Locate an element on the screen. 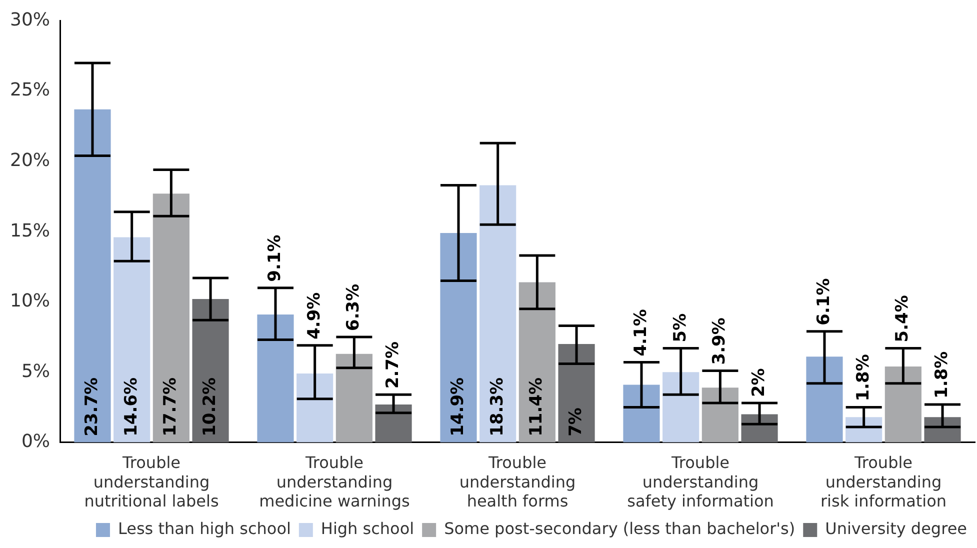 The height and width of the screenshot is (548, 977). data-label: 3.9% is located at coordinates (720, 341).